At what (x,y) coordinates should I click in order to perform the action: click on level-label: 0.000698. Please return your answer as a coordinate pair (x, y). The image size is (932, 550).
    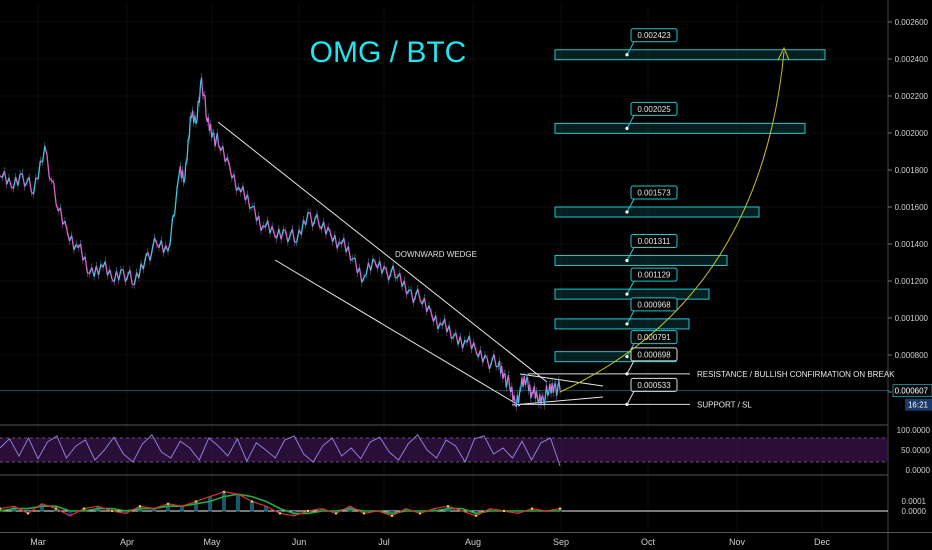
    Looking at the image, I should click on (654, 354).